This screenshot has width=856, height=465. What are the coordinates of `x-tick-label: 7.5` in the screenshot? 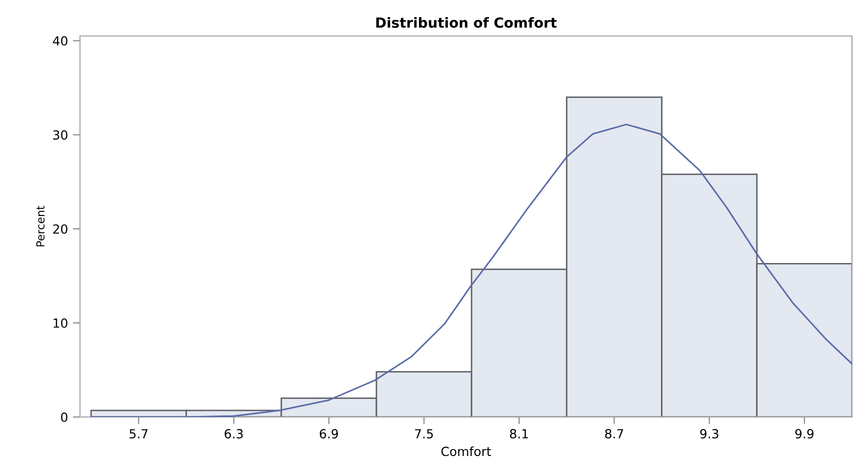 It's located at (424, 433).